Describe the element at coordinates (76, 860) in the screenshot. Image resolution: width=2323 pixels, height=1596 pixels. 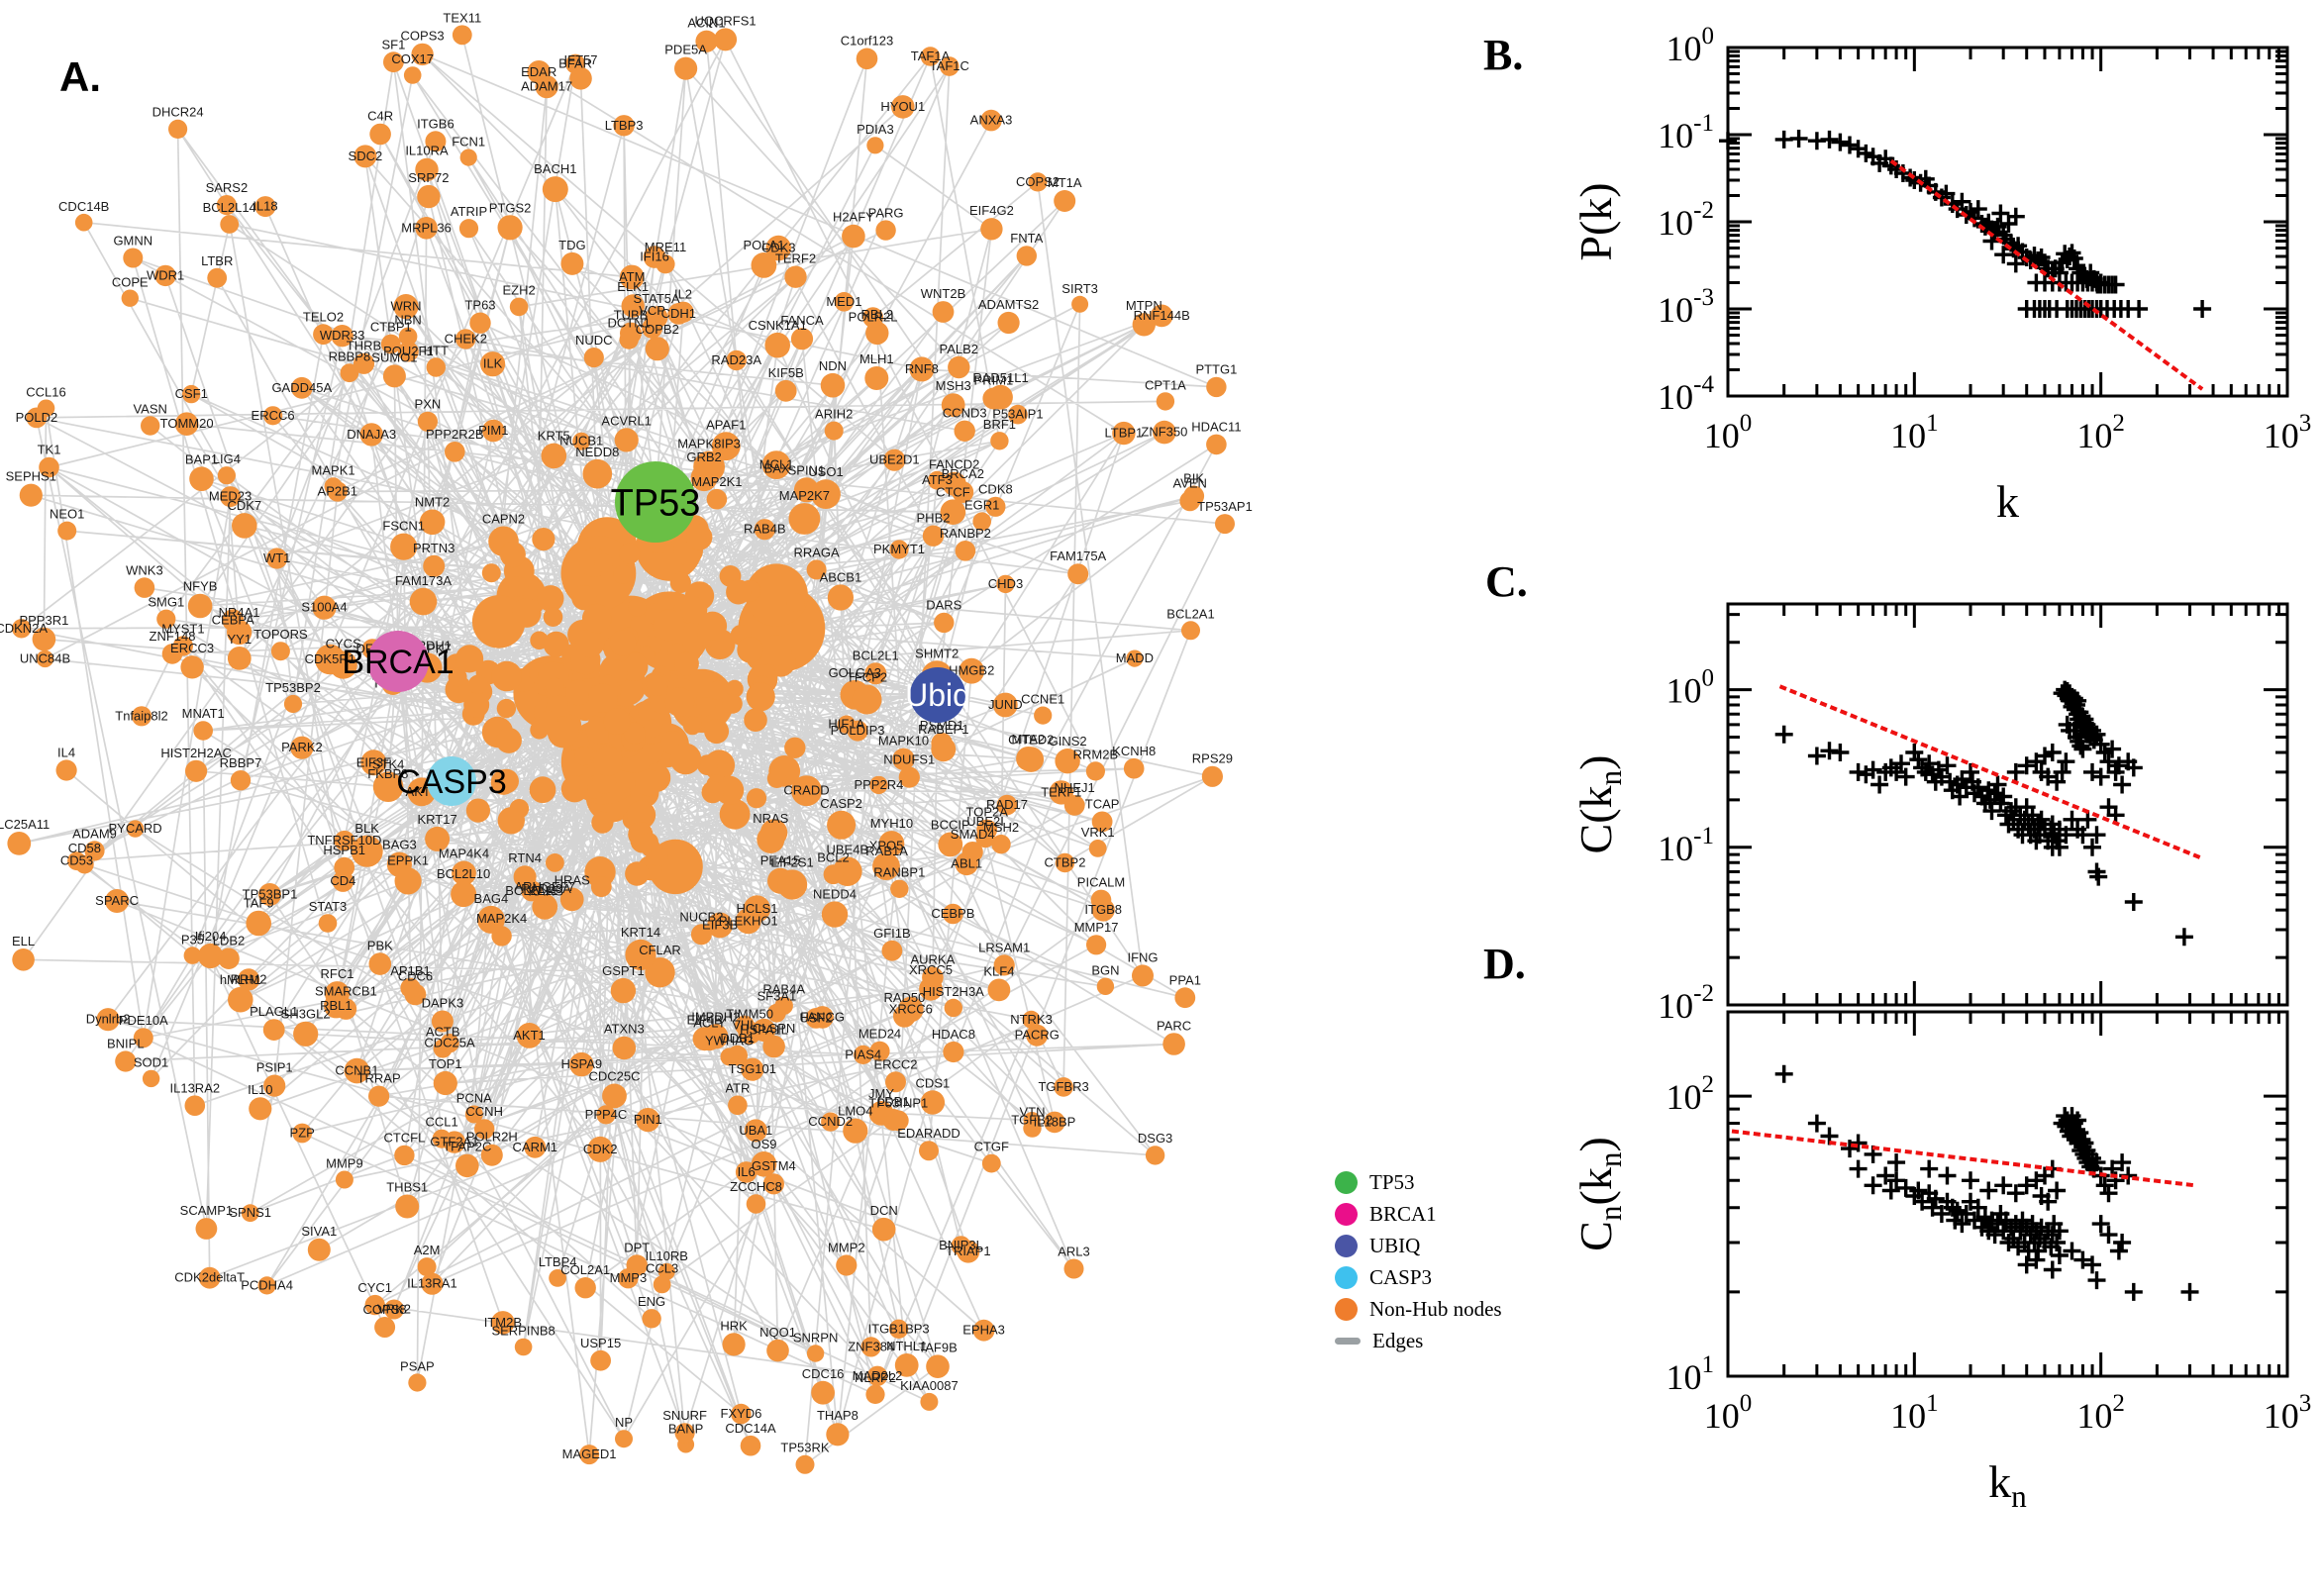
I see `network-node-label: CD53` at that location.